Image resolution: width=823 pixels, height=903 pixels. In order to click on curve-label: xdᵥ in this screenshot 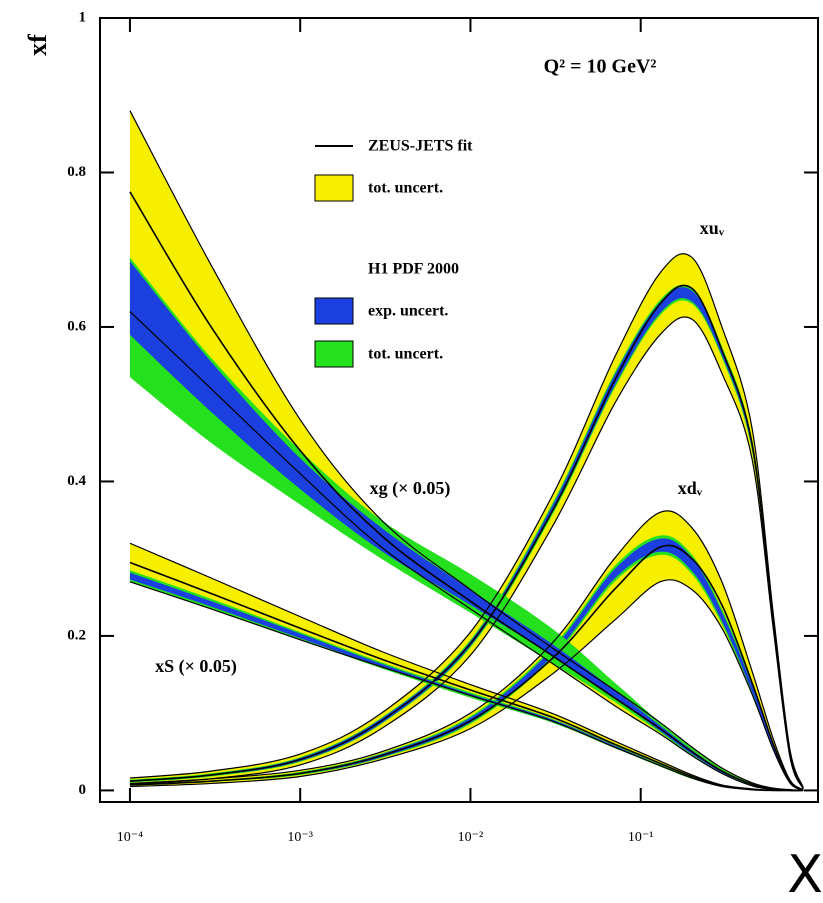, I will do `click(690, 488)`.